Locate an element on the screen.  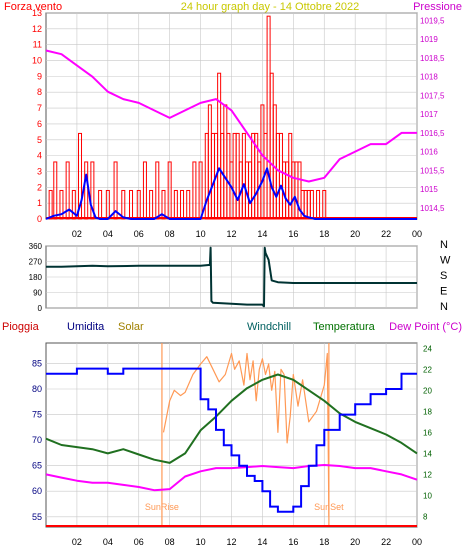
temp-x-tick-label: 08 is located at coordinates (170, 542).